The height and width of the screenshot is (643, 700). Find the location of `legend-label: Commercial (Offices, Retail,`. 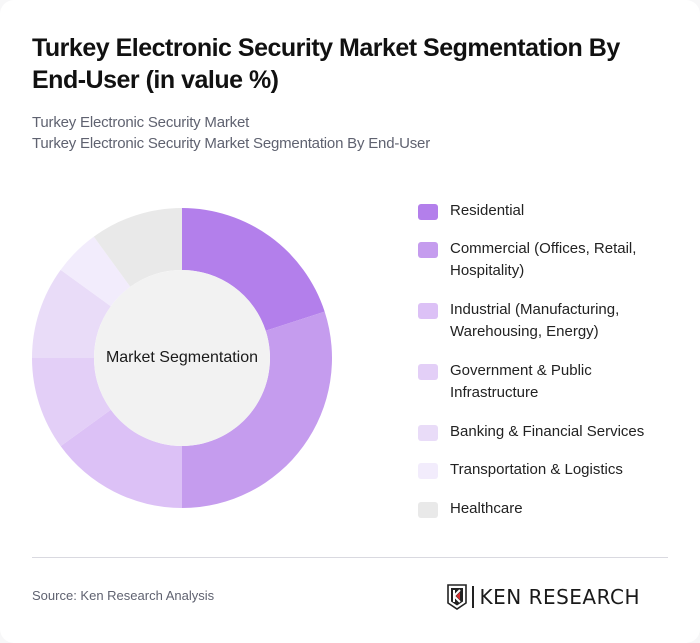

legend-label: Commercial (Offices, Retail, is located at coordinates (543, 248).